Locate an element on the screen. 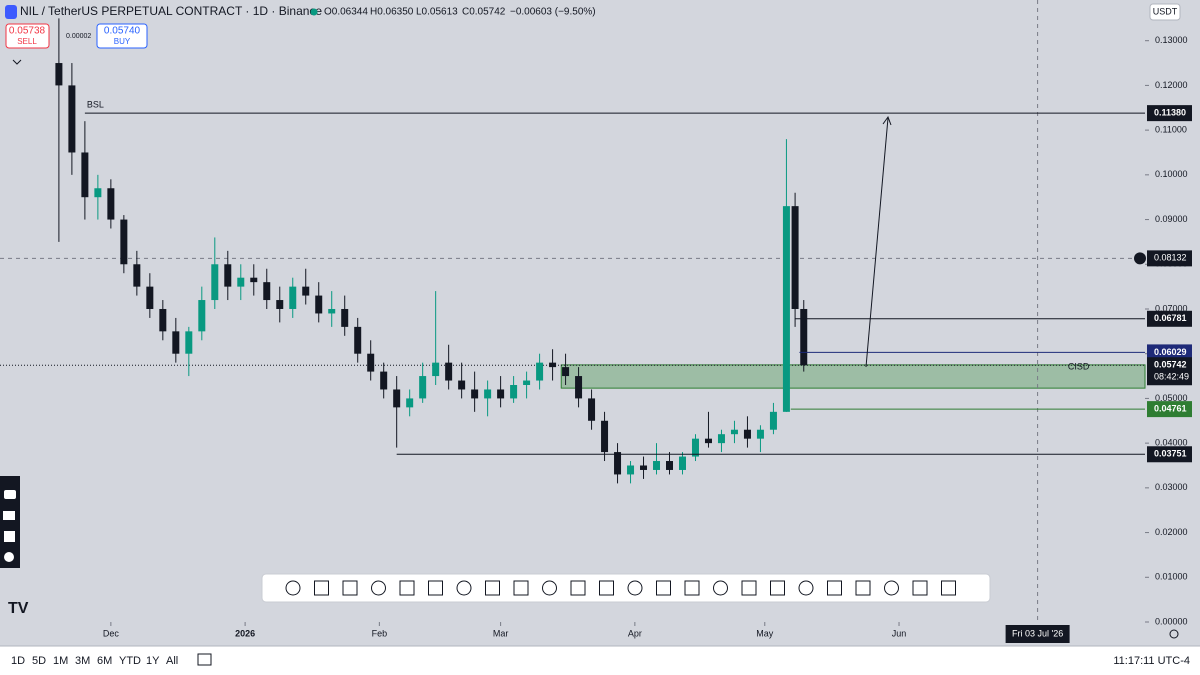 The image size is (1200, 675). x-tick-label: May is located at coordinates (765, 633).